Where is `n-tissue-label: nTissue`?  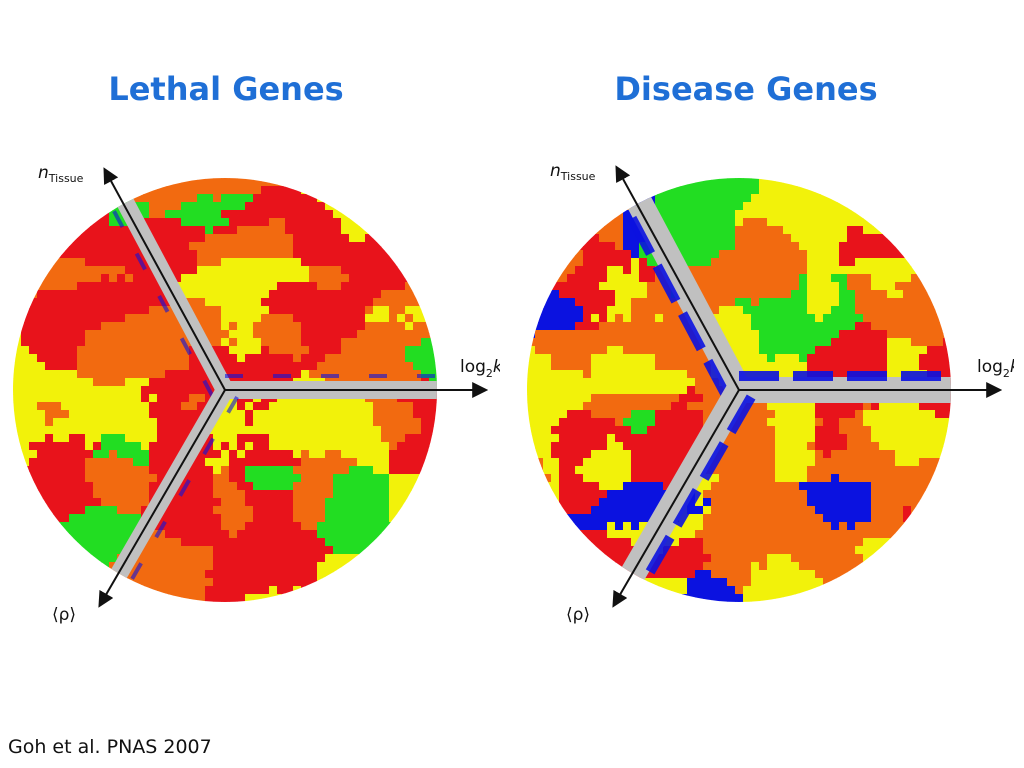 n-tissue-label: nTissue is located at coordinates (61, 174).